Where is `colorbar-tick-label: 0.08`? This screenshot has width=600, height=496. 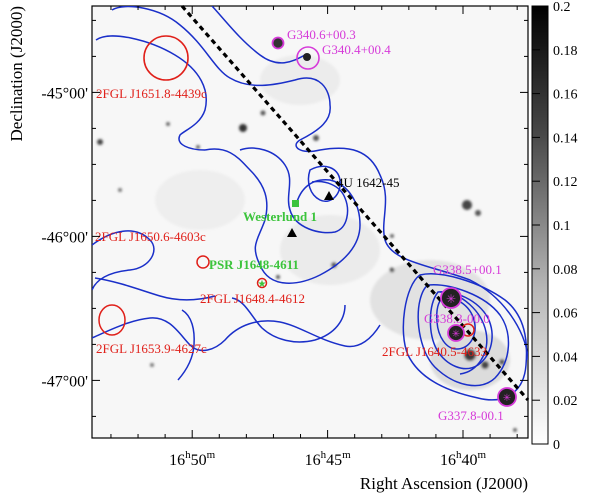 colorbar-tick-label: 0.08 is located at coordinates (565, 270).